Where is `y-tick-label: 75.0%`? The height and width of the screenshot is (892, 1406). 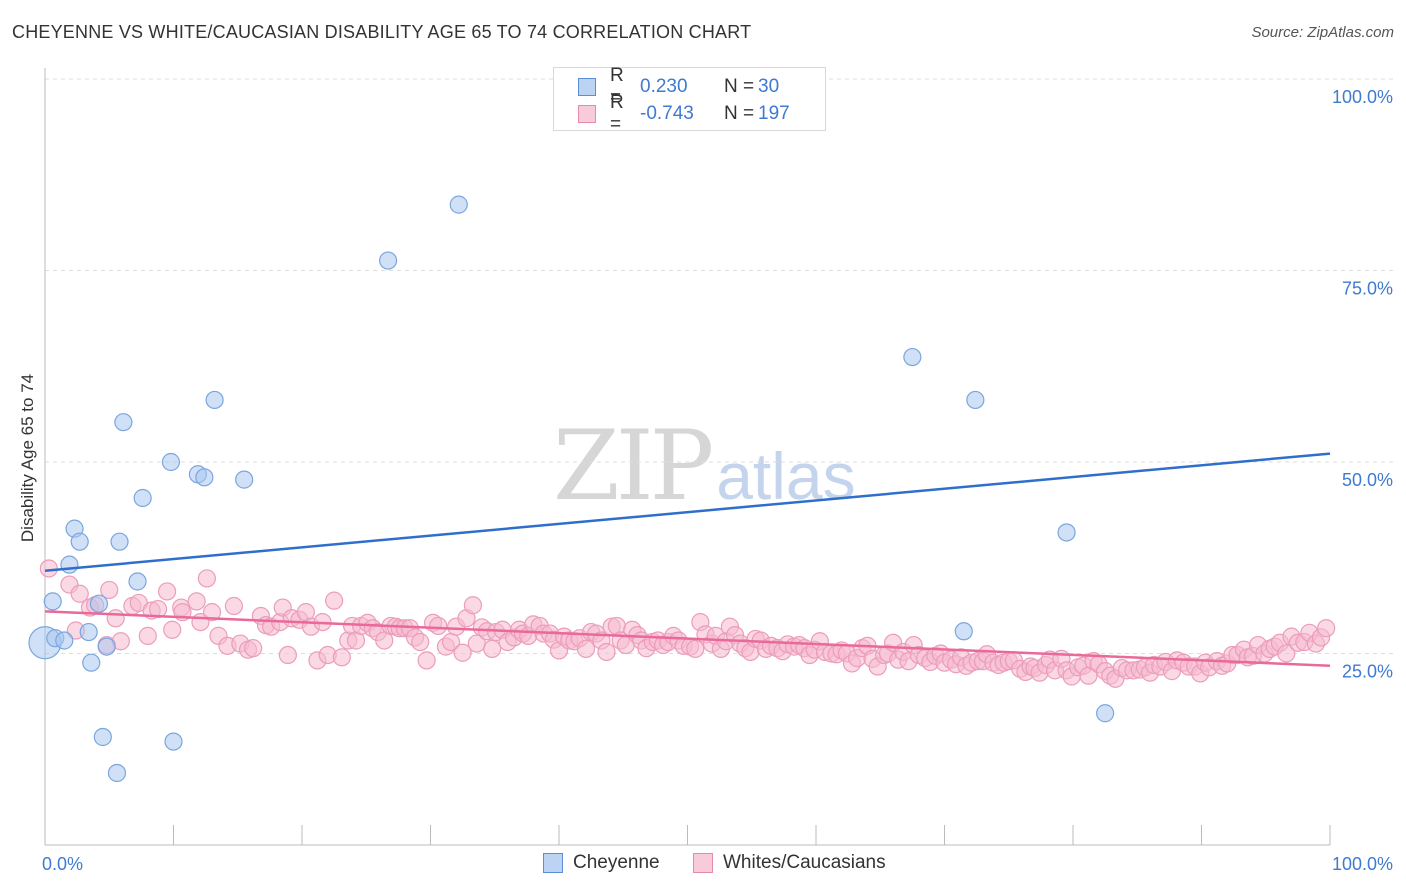
y-tick-label: 75.0% is located at coordinates (1367, 289).